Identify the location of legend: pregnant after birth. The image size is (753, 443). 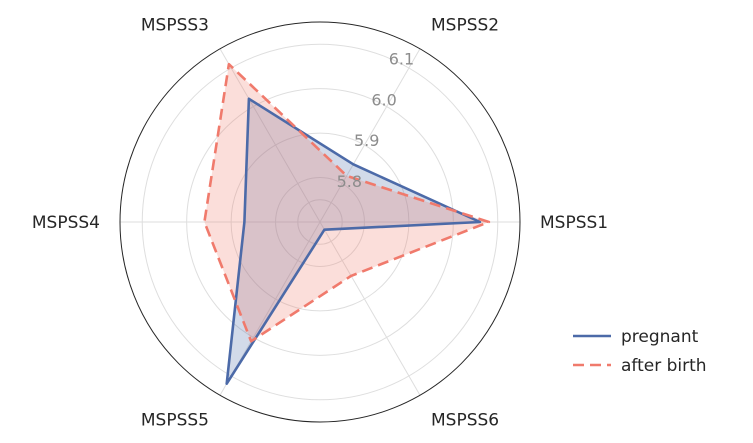
(640, 351).